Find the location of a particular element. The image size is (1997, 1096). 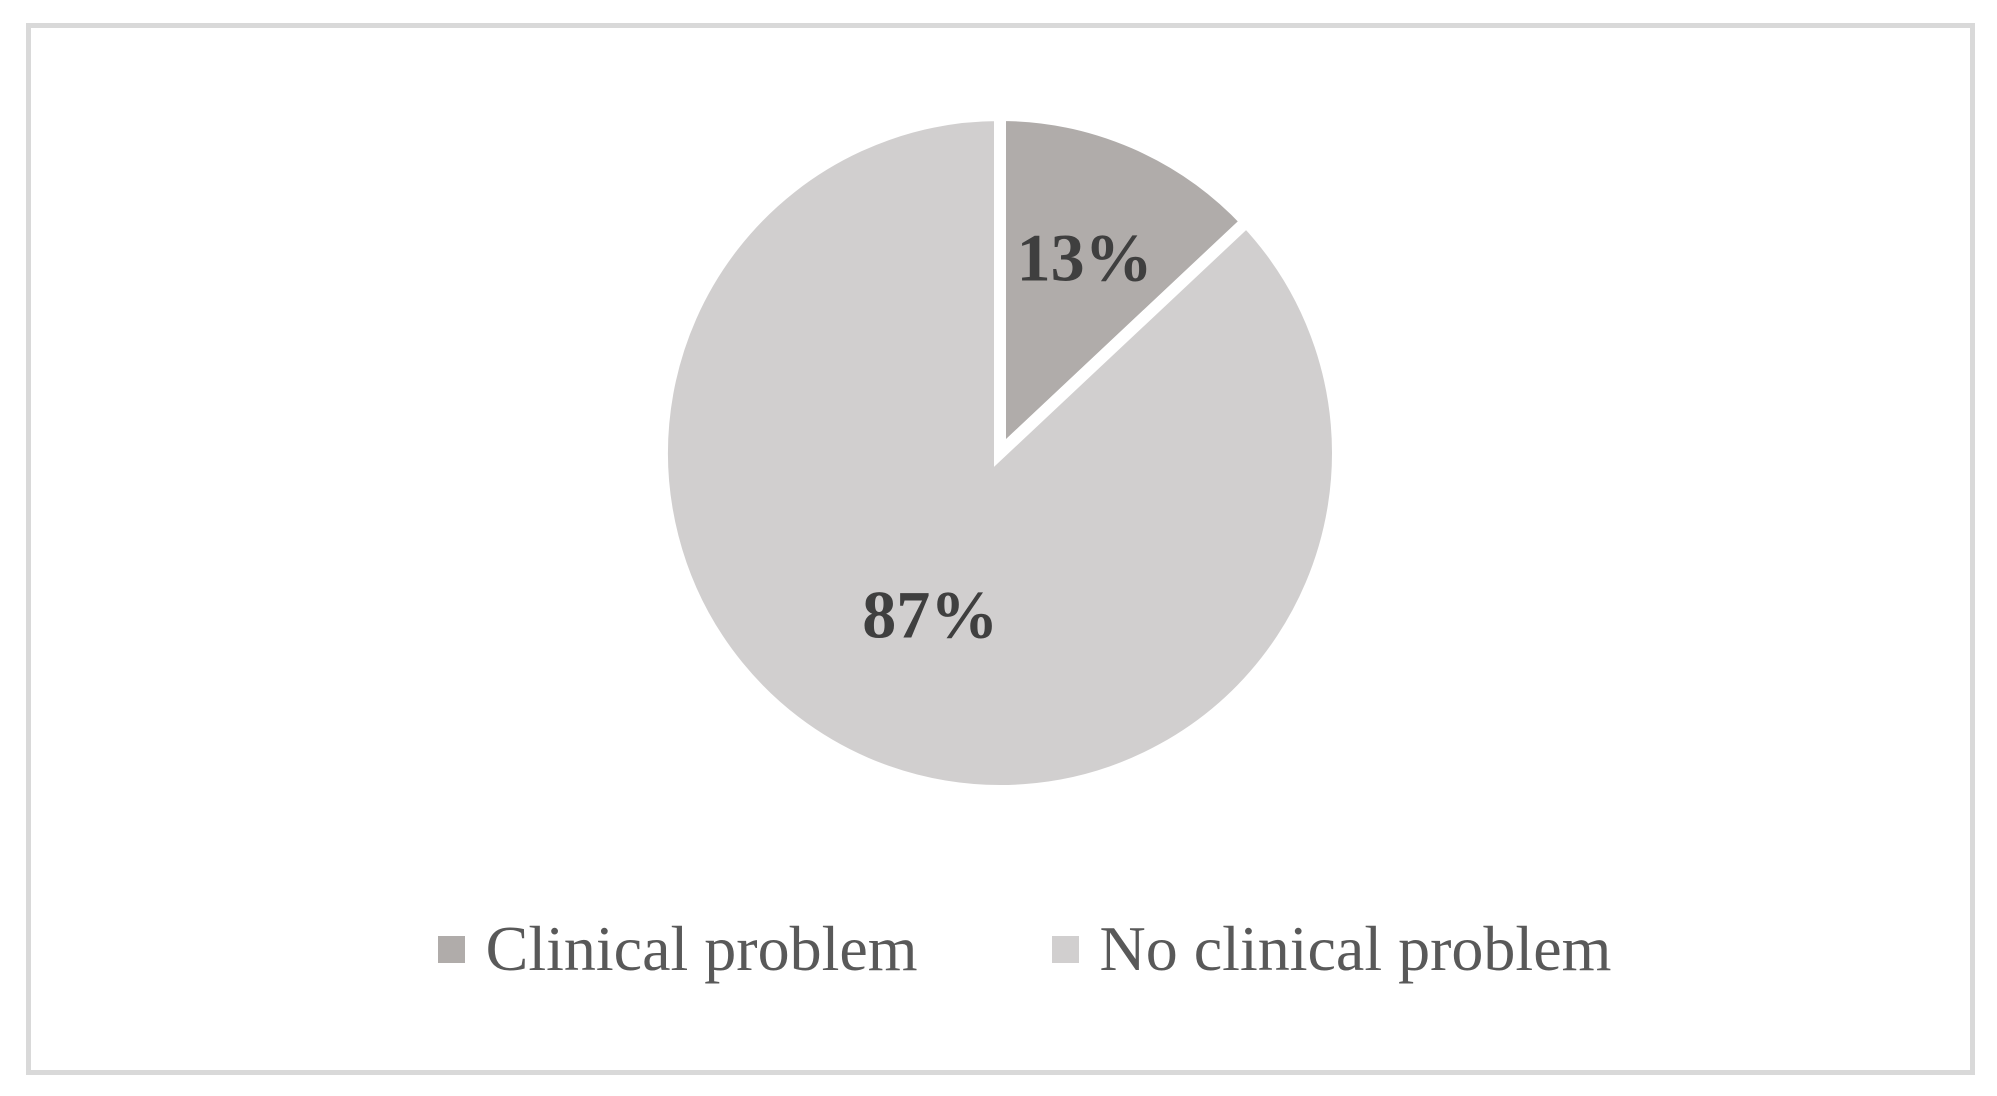

pie-data-label-clinical-problem: 13% is located at coordinates (1085, 258).